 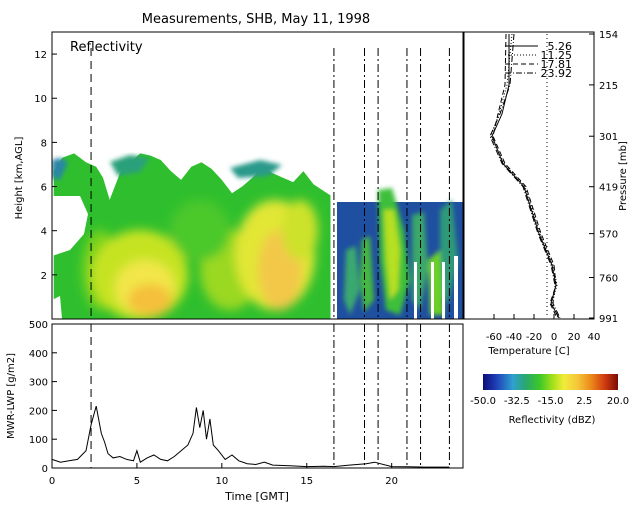 I want to click on colorbar-tick-label: -50.0, so click(x=483, y=401).